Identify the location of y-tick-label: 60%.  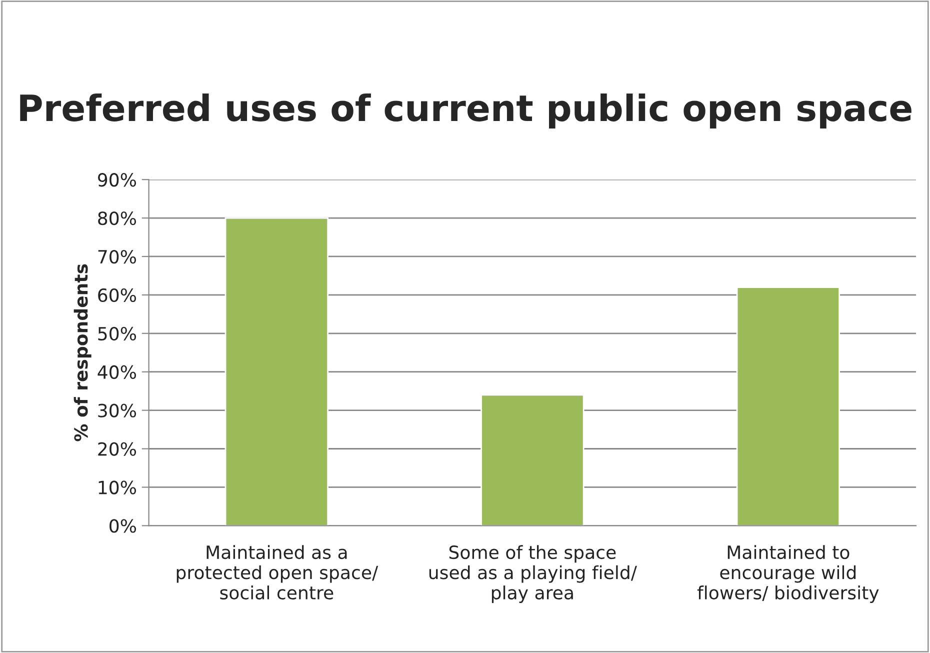
(117, 295).